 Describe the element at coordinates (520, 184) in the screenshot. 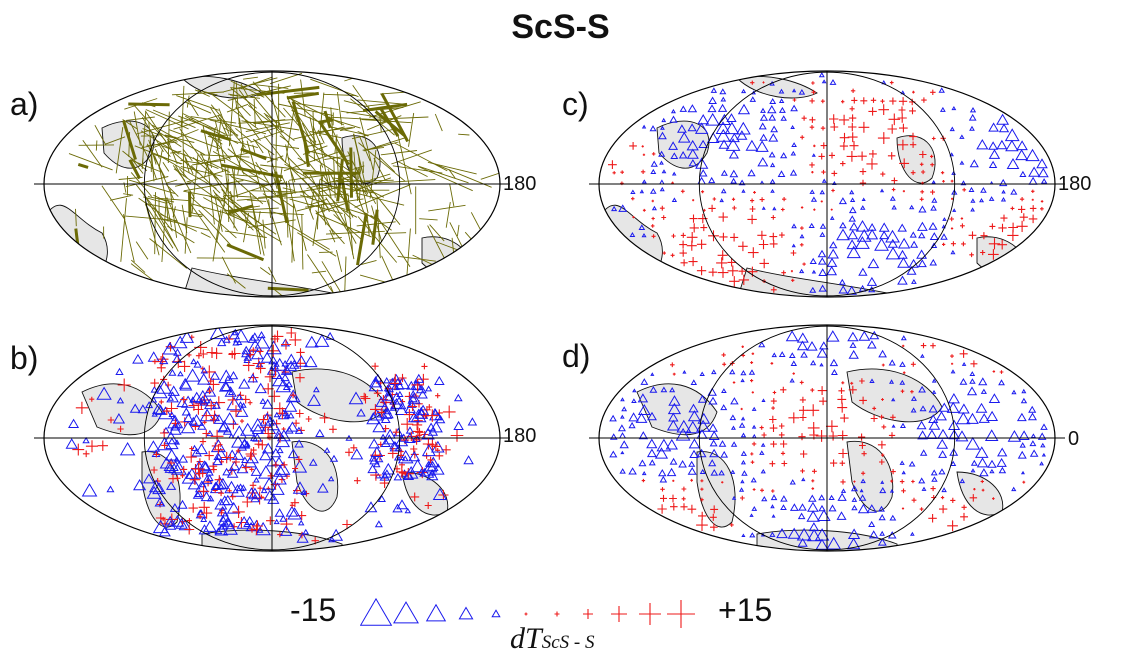

I see `panel-a-longitude-label: 180` at that location.